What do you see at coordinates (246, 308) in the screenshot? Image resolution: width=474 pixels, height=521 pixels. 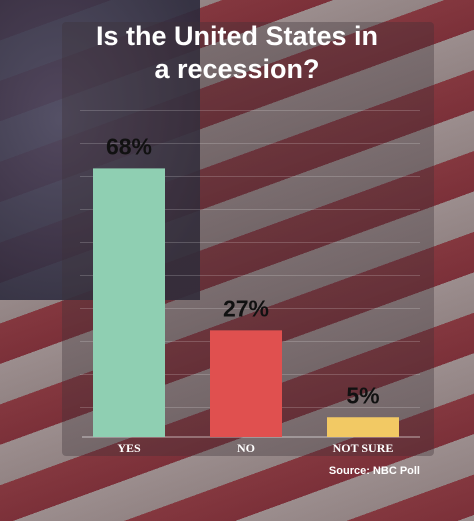 I see `value-label: 27%` at bounding box center [246, 308].